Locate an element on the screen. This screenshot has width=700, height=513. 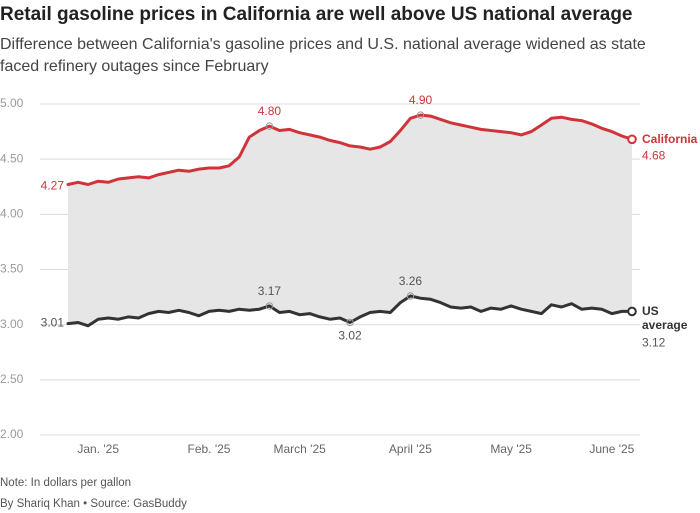
value-label: 4.27 is located at coordinates (53, 186).